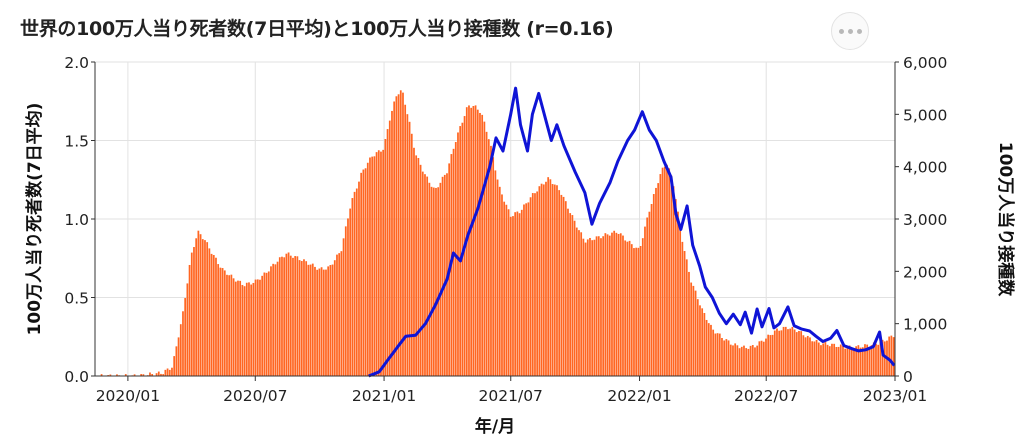 The height and width of the screenshot is (448, 1024). I want to click on y-left-tick-label: 0.0, so click(76, 377).